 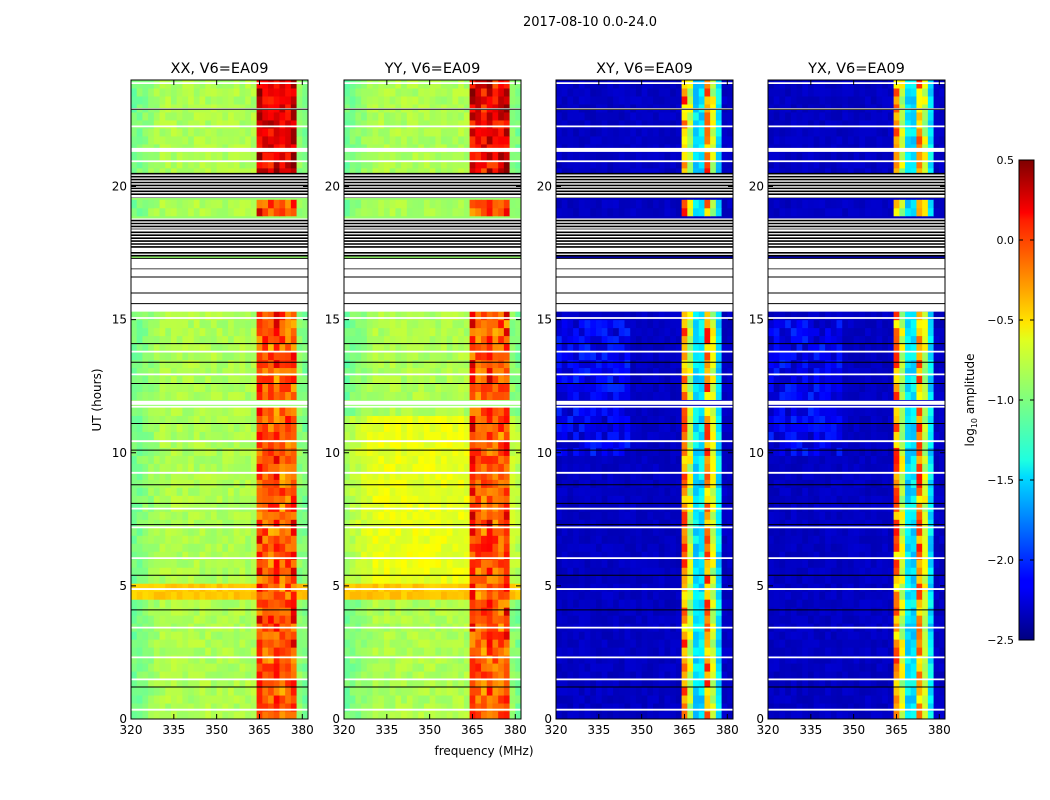 I want to click on colorbar-tick-label: 0.0, so click(x=1006, y=240).